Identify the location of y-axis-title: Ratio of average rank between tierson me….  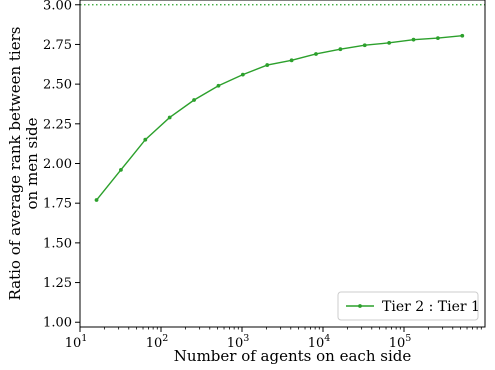
(23, 164).